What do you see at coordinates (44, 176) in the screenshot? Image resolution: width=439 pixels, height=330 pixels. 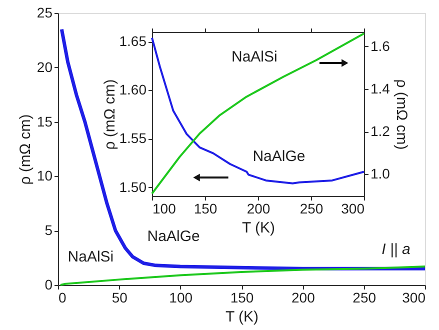 I see `y-tick-label: 10` at bounding box center [44, 176].